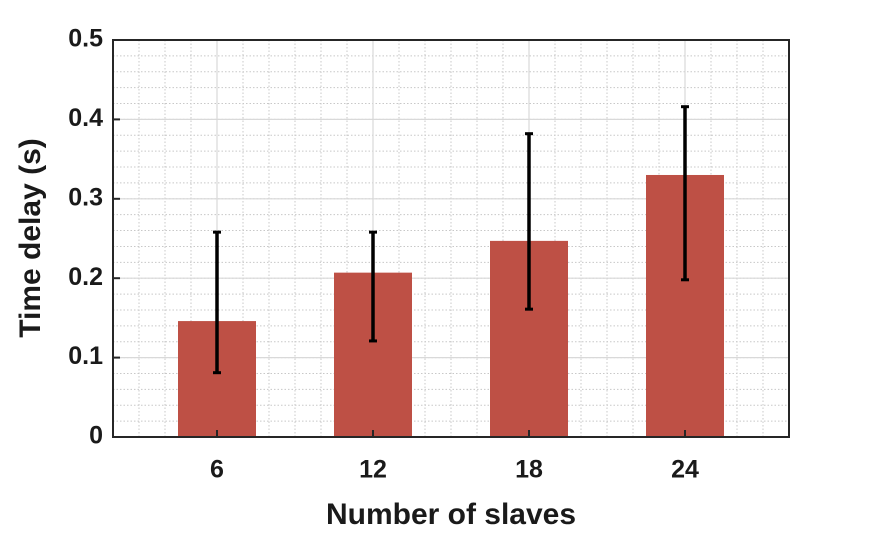 This screenshot has width=872, height=544. What do you see at coordinates (96, 436) in the screenshot?
I see `y-tick-label: 0` at bounding box center [96, 436].